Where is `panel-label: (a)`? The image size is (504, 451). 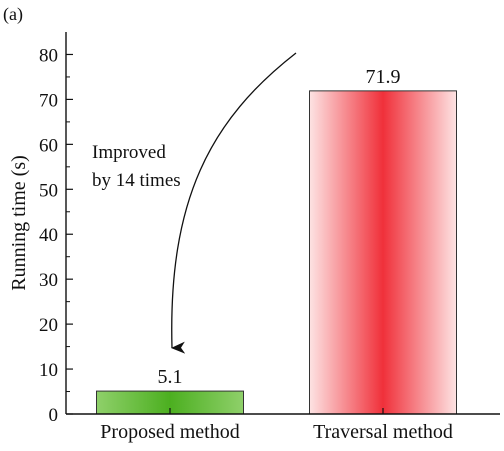 panel-label: (a) is located at coordinates (13, 14).